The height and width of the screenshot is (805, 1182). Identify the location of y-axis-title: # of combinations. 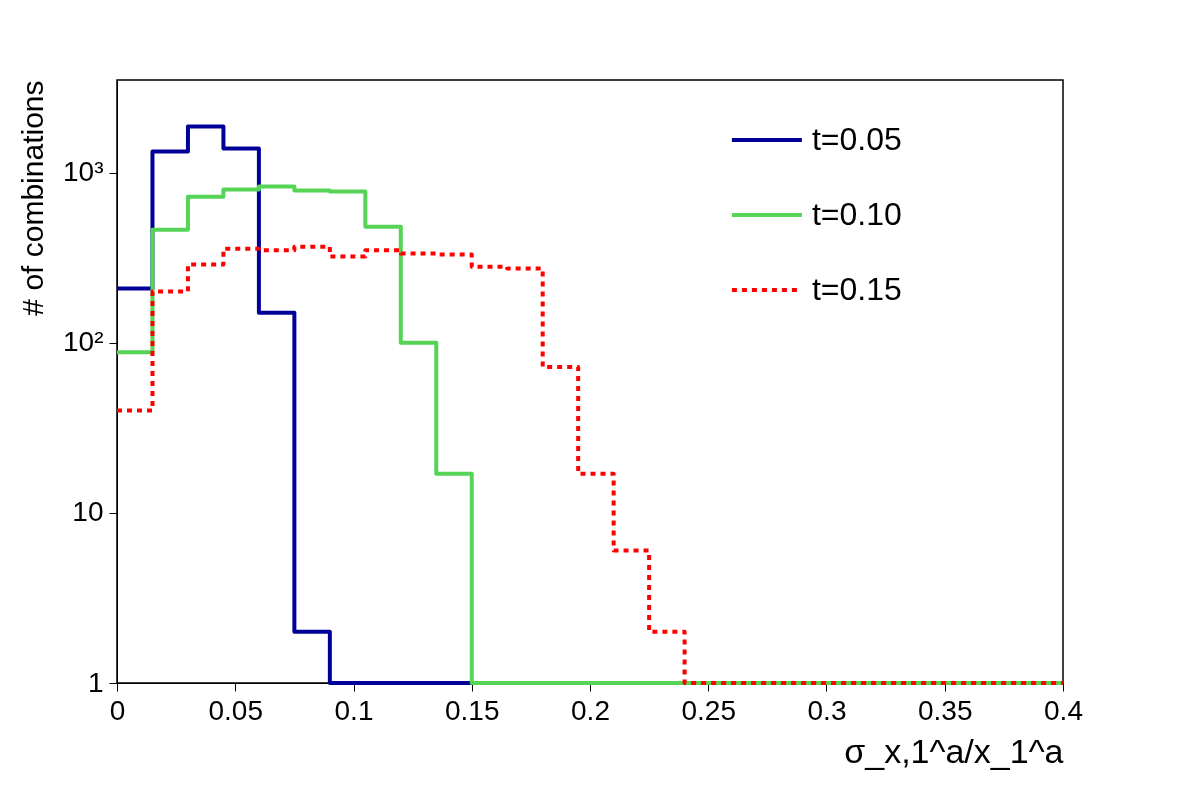
(33, 198).